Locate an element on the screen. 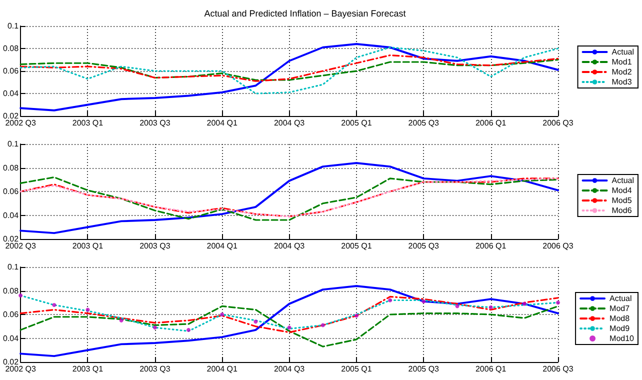  legend-label: Mod7 is located at coordinates (620, 308).